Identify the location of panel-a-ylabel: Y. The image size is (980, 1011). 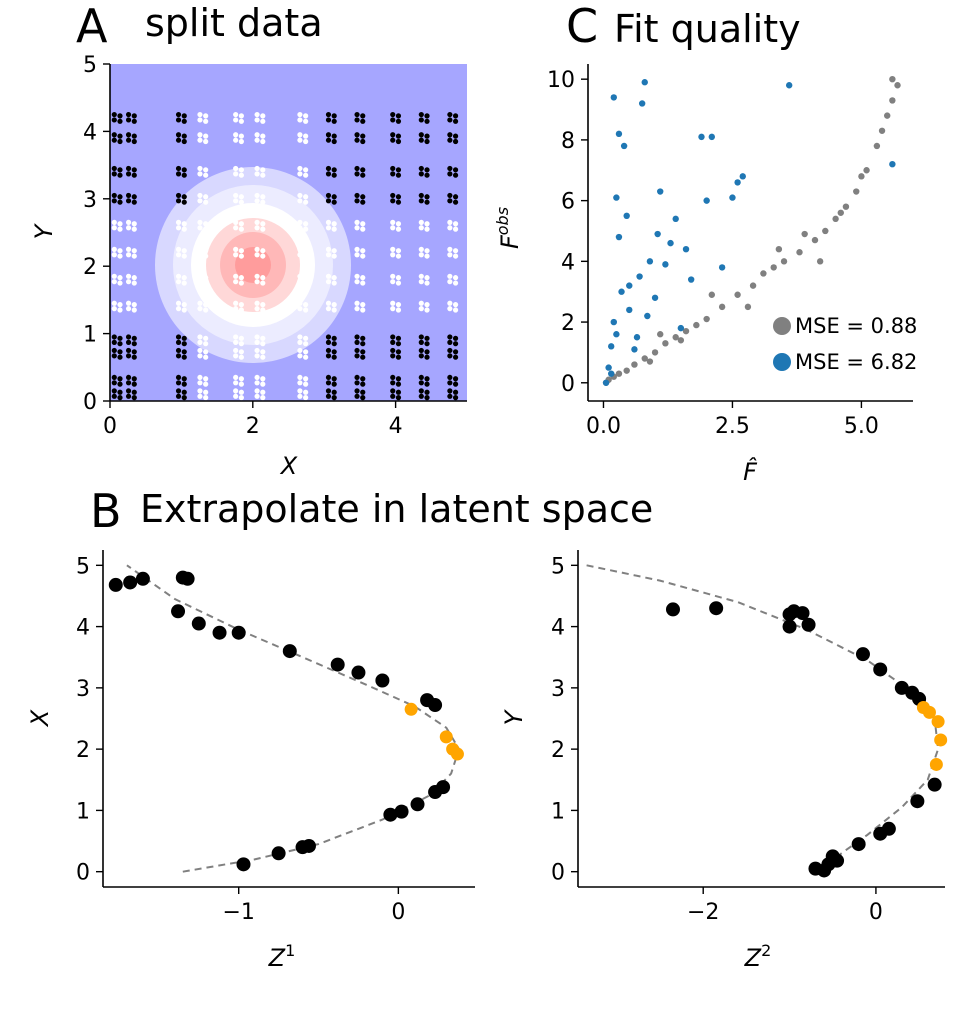
(44, 230).